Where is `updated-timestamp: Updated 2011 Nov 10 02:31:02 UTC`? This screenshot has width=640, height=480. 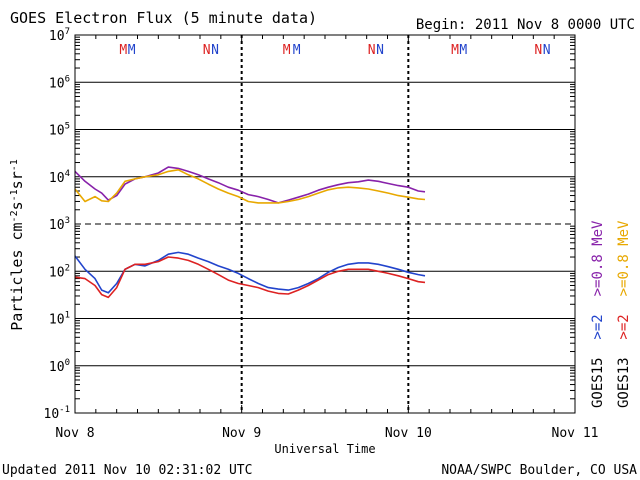
updated-timestamp: Updated 2011 Nov 10 02:31:02 UTC is located at coordinates (127, 470).